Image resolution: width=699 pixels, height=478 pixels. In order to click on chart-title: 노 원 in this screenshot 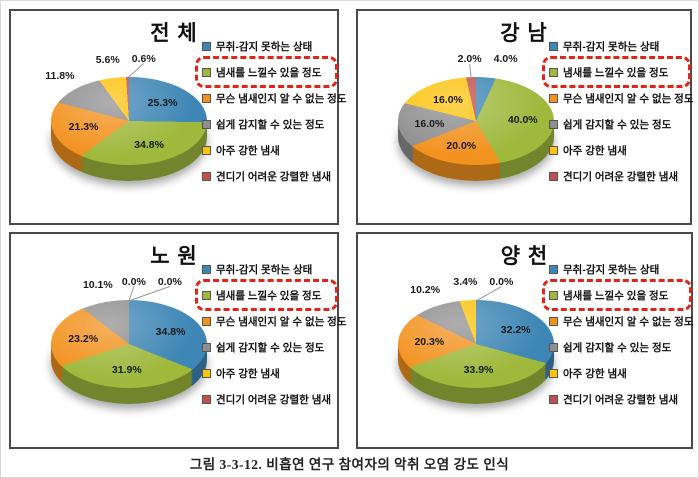, I will do `click(174, 256)`.